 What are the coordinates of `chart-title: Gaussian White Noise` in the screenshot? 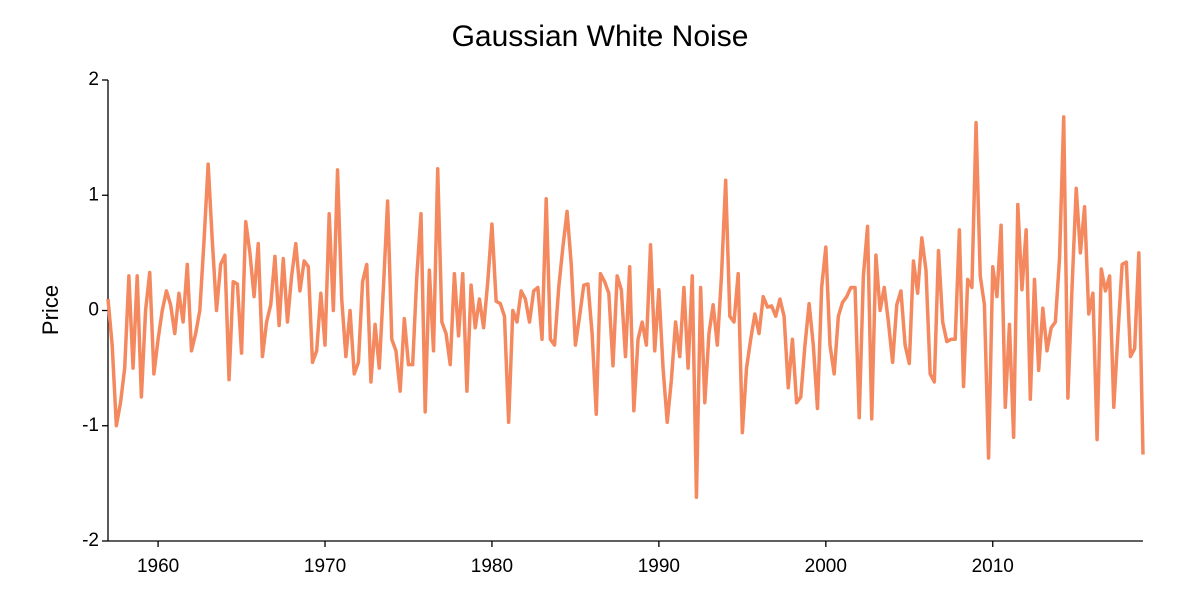 It's located at (600, 36).